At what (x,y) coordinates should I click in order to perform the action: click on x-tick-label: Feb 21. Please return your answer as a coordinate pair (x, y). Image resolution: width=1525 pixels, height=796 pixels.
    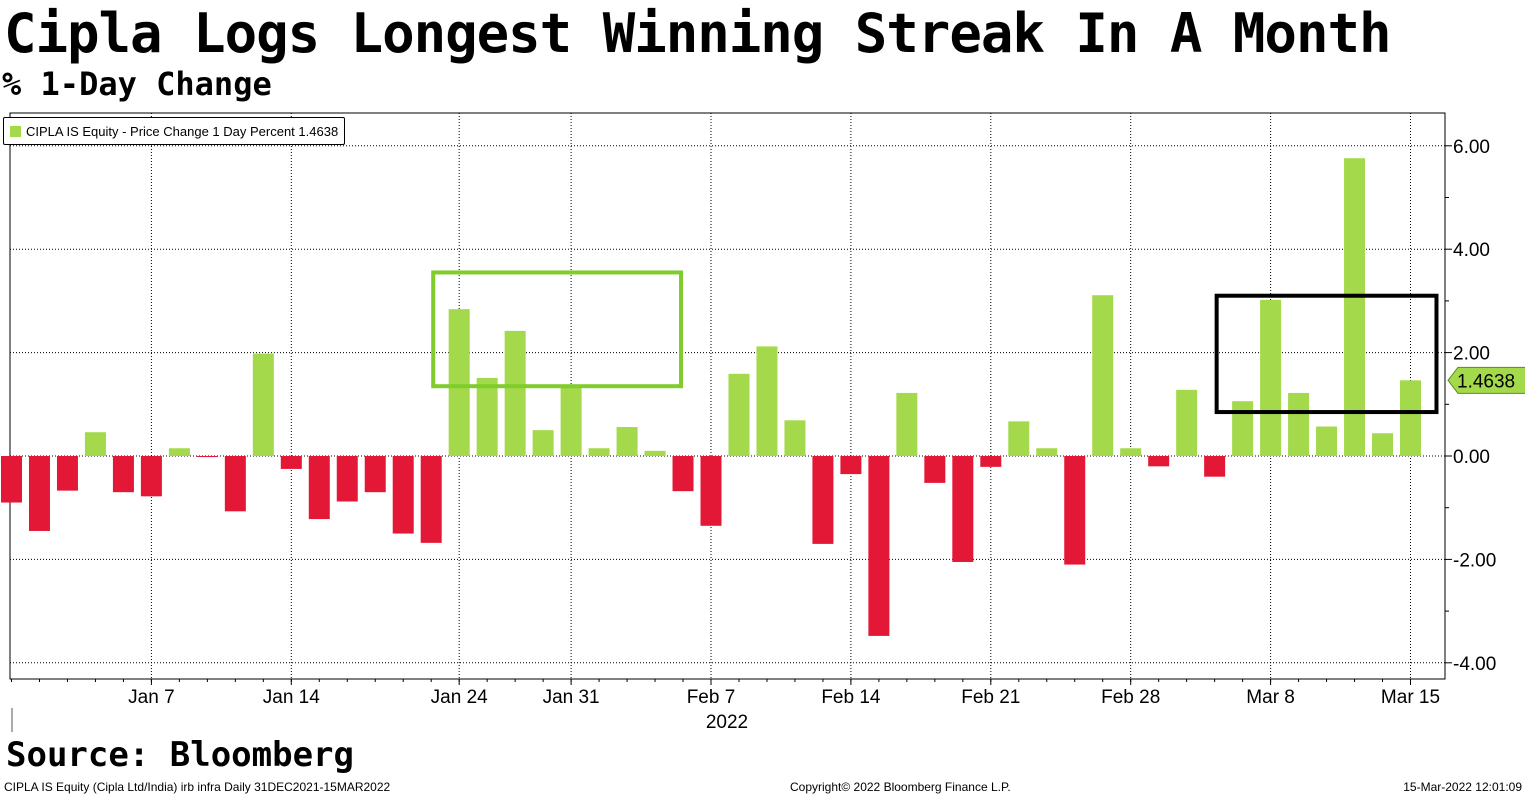
    Looking at the image, I should click on (990, 697).